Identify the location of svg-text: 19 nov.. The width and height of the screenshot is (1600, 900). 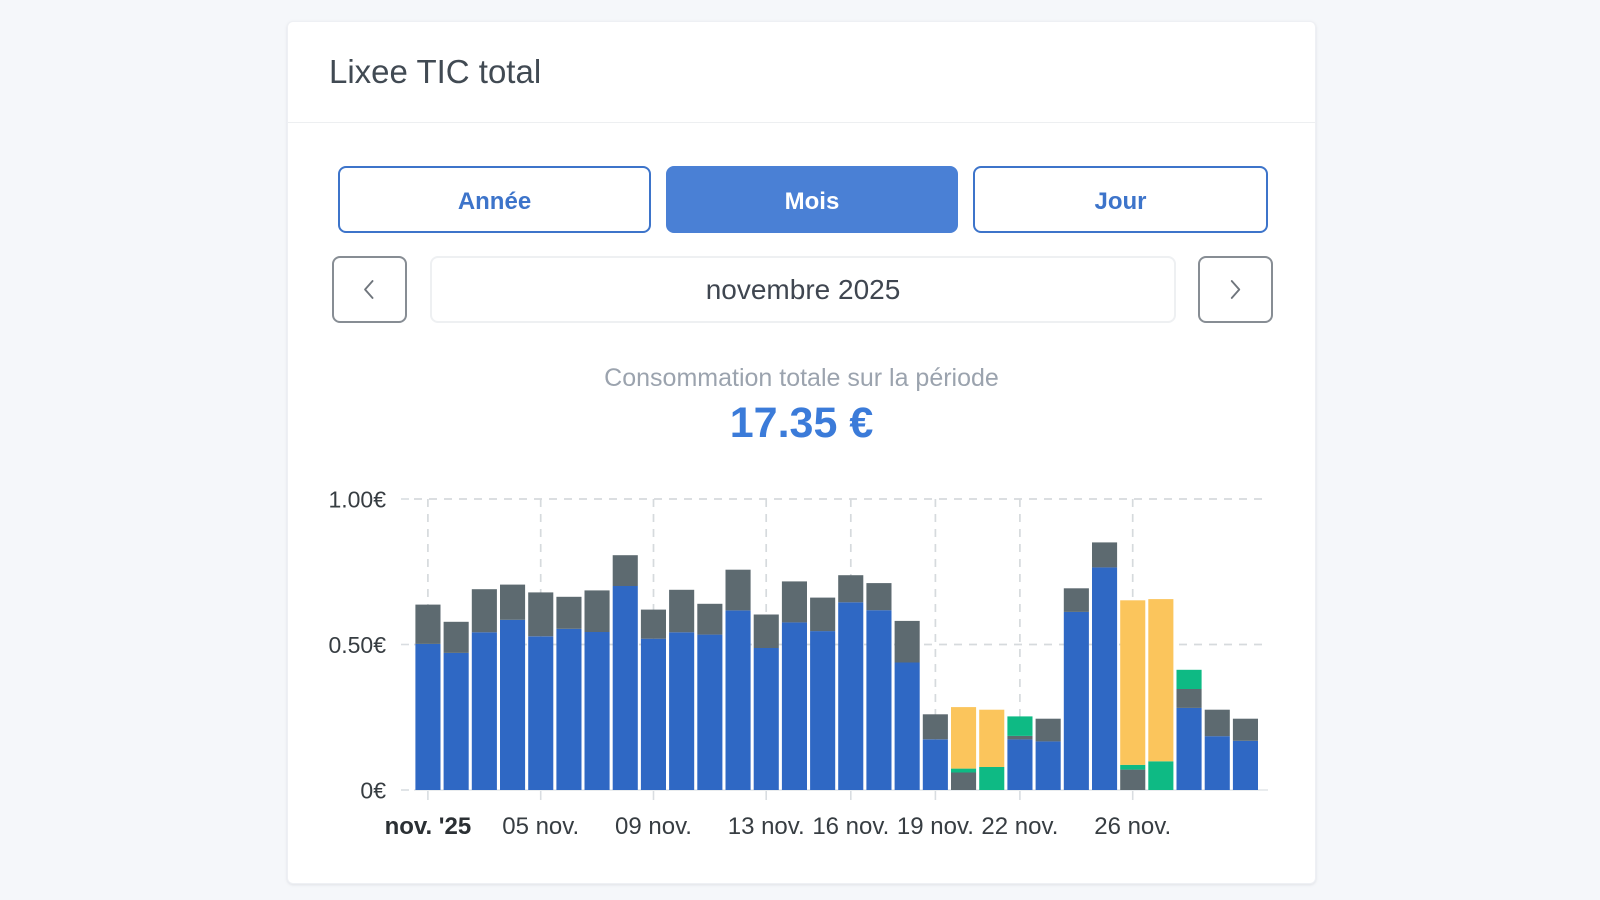
(935, 826).